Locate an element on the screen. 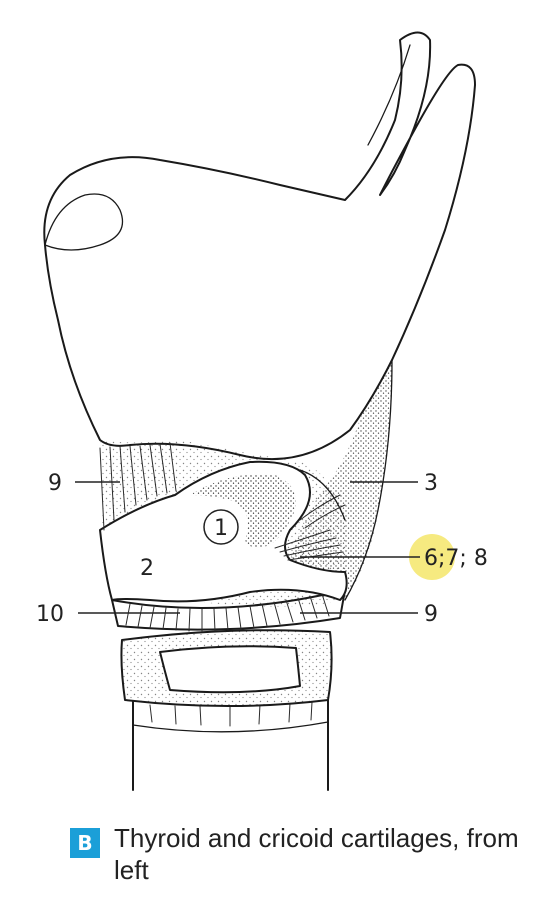  label-1: 1 is located at coordinates (221, 528).